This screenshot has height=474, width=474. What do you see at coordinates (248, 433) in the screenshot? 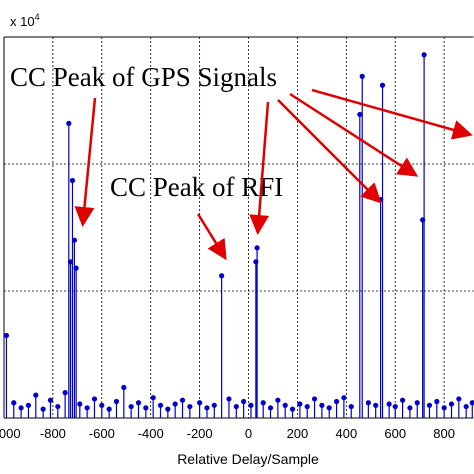
I see `x-tick-label: 0` at bounding box center [248, 433].